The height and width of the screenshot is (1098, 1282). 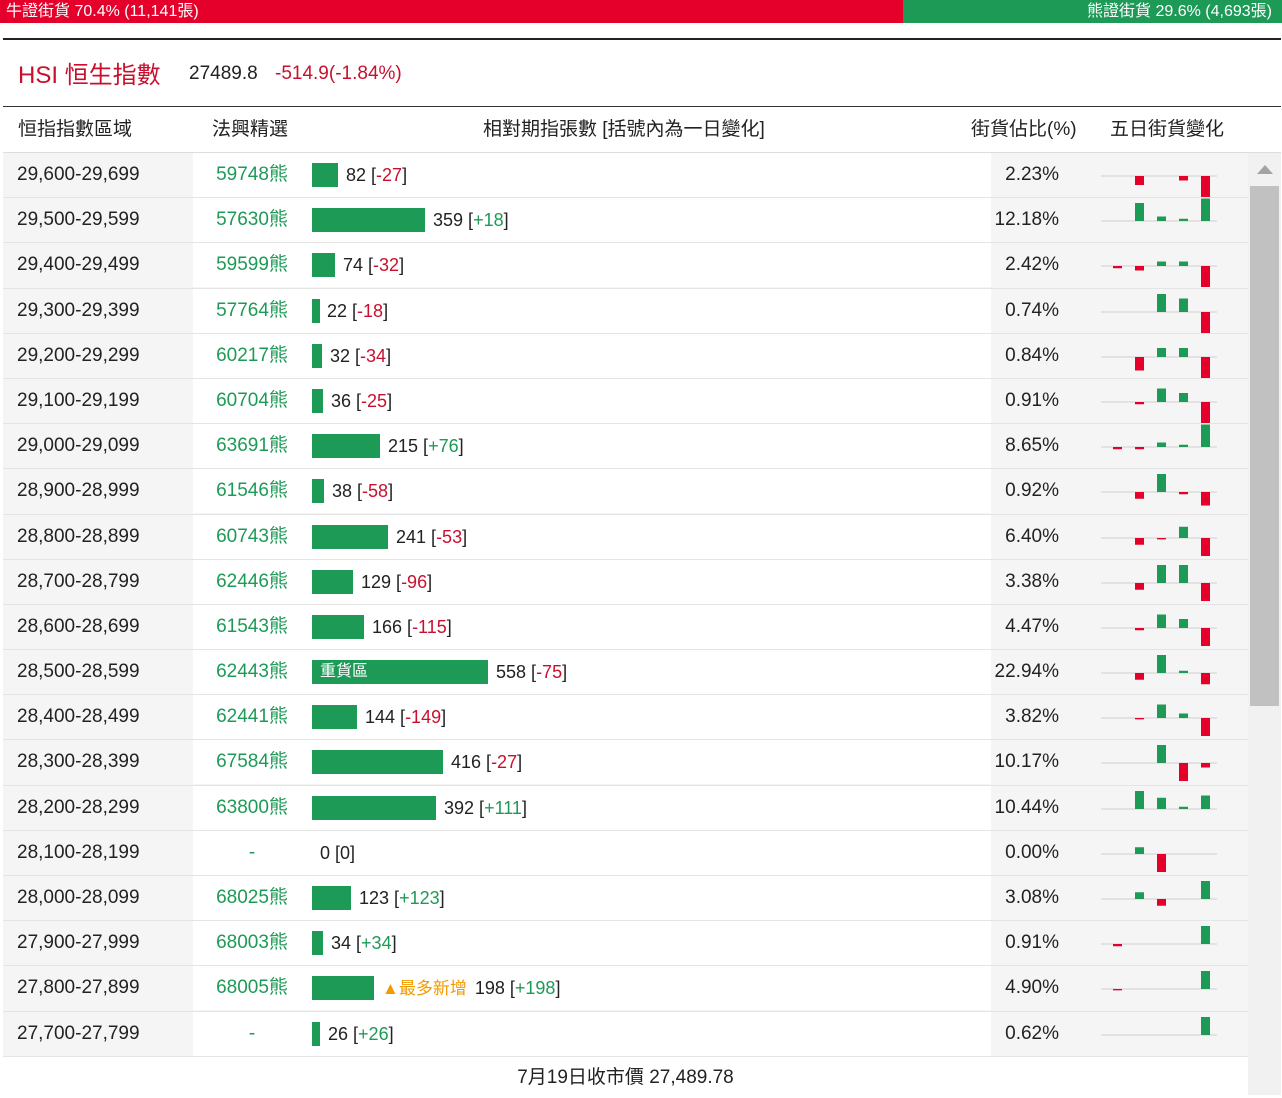 I want to click on contracts-cell: 392 [+111], so click(x=651, y=807).